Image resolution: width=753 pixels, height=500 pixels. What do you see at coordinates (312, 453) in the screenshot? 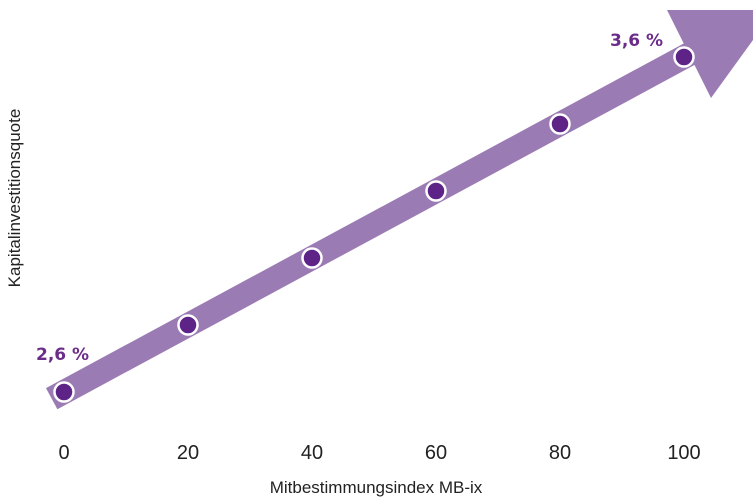
I see `x-tick-label: 40` at bounding box center [312, 453].